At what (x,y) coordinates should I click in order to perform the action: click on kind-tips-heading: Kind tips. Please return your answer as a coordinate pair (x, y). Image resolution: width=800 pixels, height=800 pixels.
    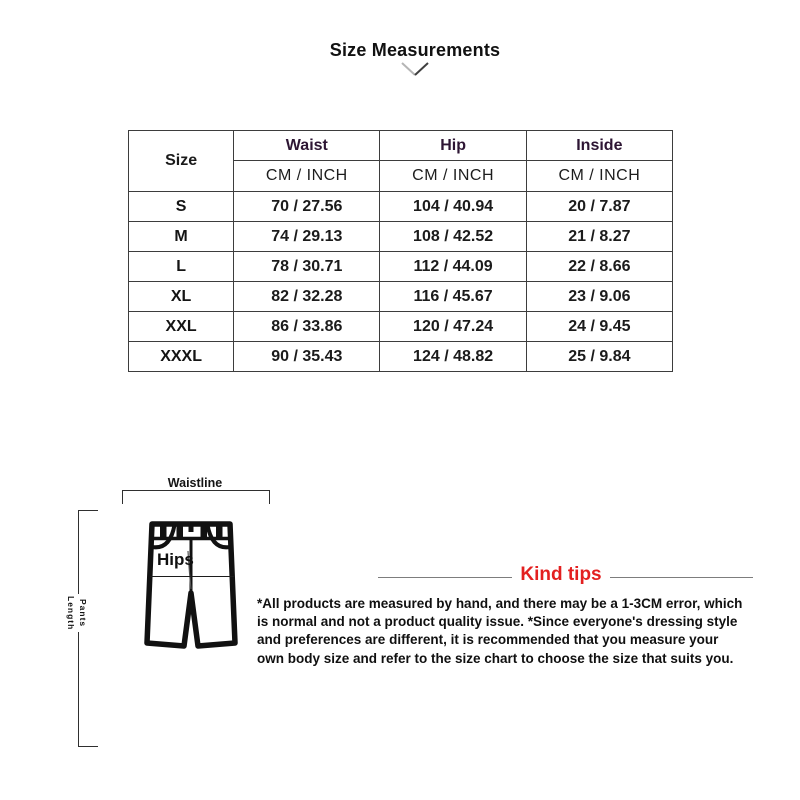
    Looking at the image, I should click on (561, 574).